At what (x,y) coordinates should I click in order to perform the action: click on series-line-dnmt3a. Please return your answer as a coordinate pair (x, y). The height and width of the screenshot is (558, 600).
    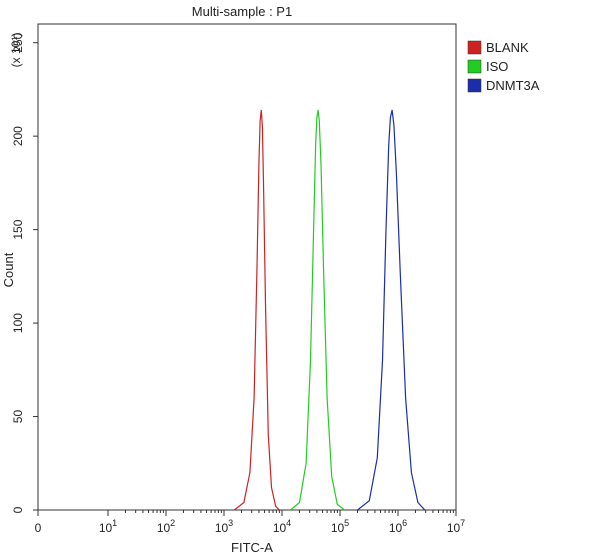
    Looking at the image, I should click on (391, 310).